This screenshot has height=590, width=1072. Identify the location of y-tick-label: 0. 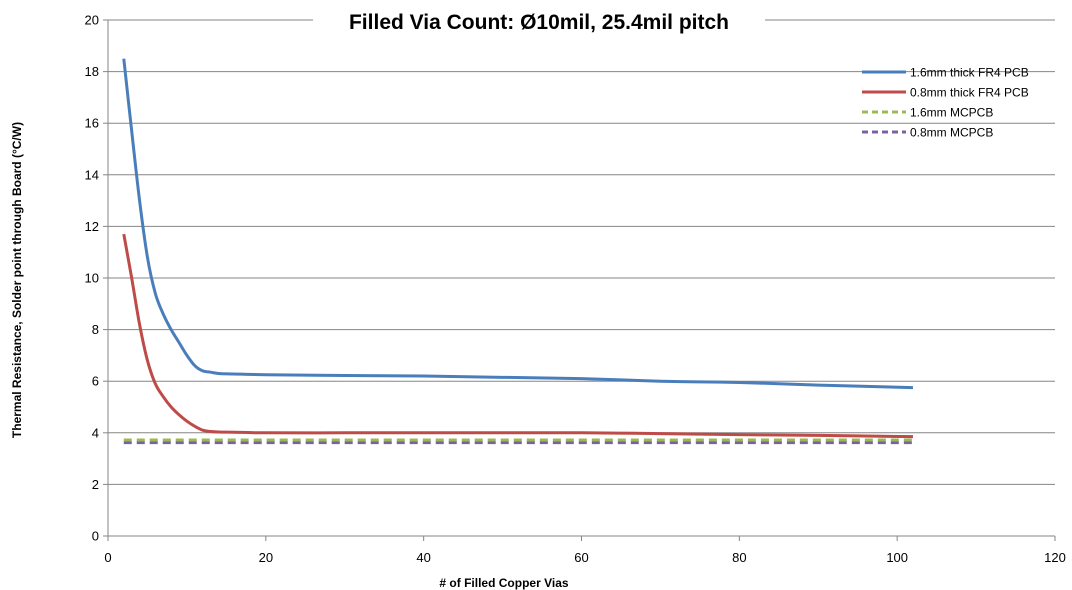
(95, 536).